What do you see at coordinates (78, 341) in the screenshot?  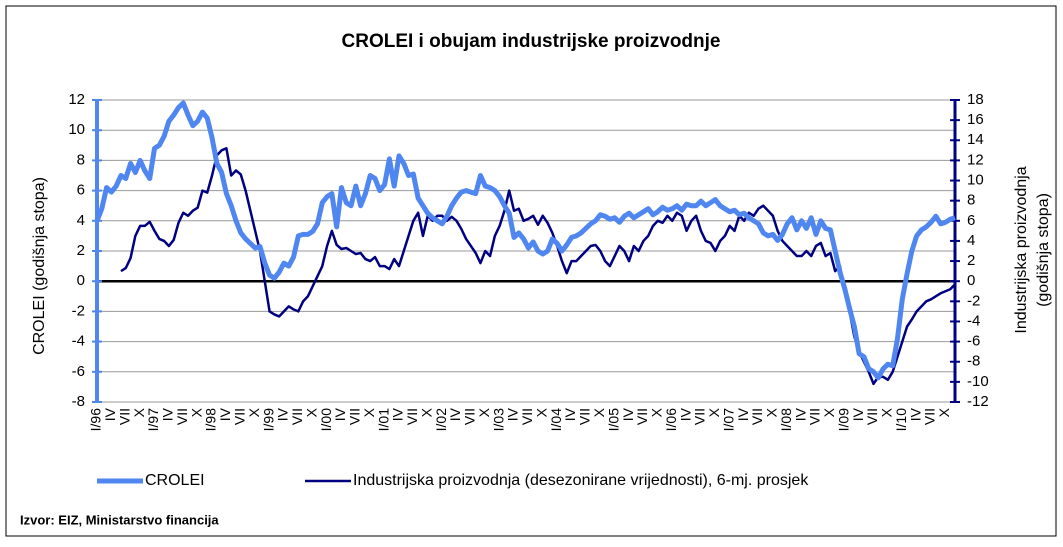 I see `y-tick-label: -4` at bounding box center [78, 341].